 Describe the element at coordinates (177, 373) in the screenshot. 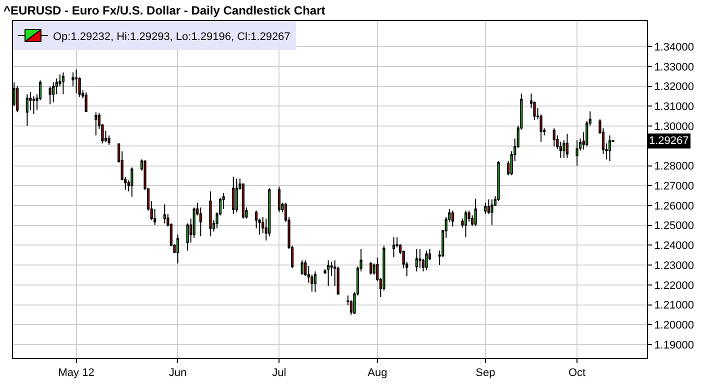

I see `x-tick-label: Jun` at that location.